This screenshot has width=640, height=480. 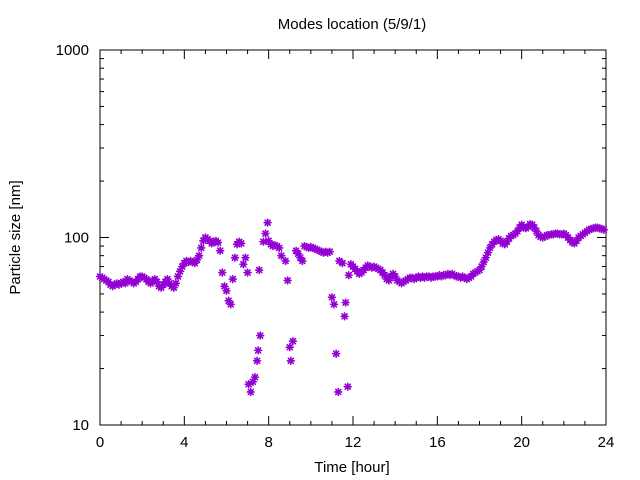 I want to click on y-axis-tick-labels: 10 100 1000, so click(x=72, y=238).